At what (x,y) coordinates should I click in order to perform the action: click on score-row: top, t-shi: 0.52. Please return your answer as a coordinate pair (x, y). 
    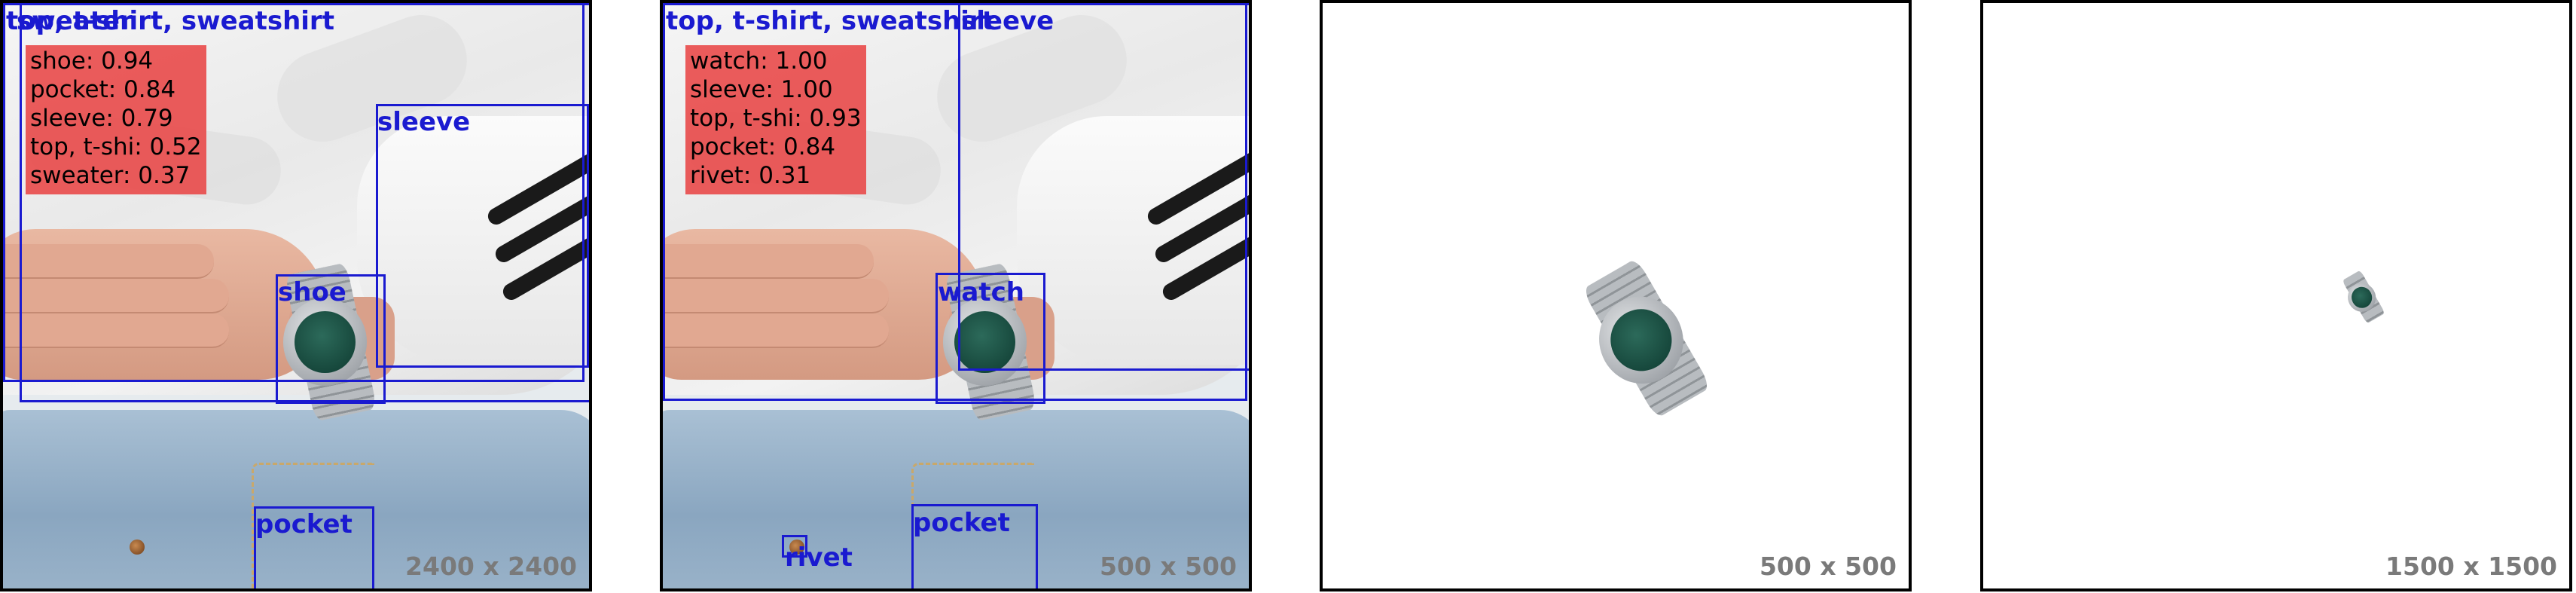
    Looking at the image, I should click on (116, 147).